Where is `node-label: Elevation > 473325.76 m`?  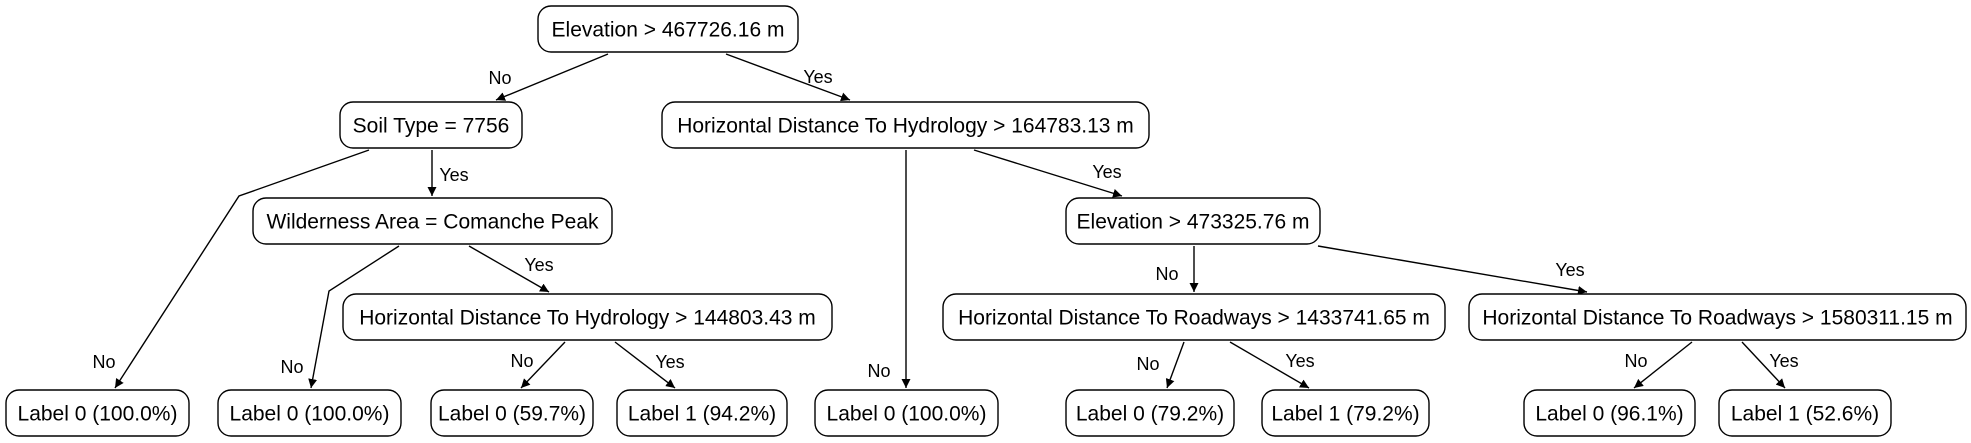
node-label: Elevation > 473325.76 m is located at coordinates (1193, 222).